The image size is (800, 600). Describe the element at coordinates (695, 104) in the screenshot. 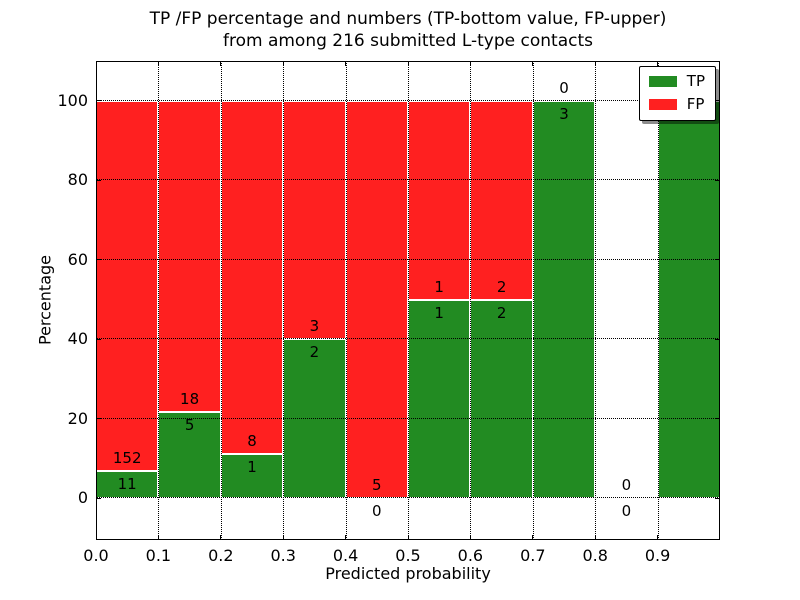

I see `legend-label-fp: FP` at that location.